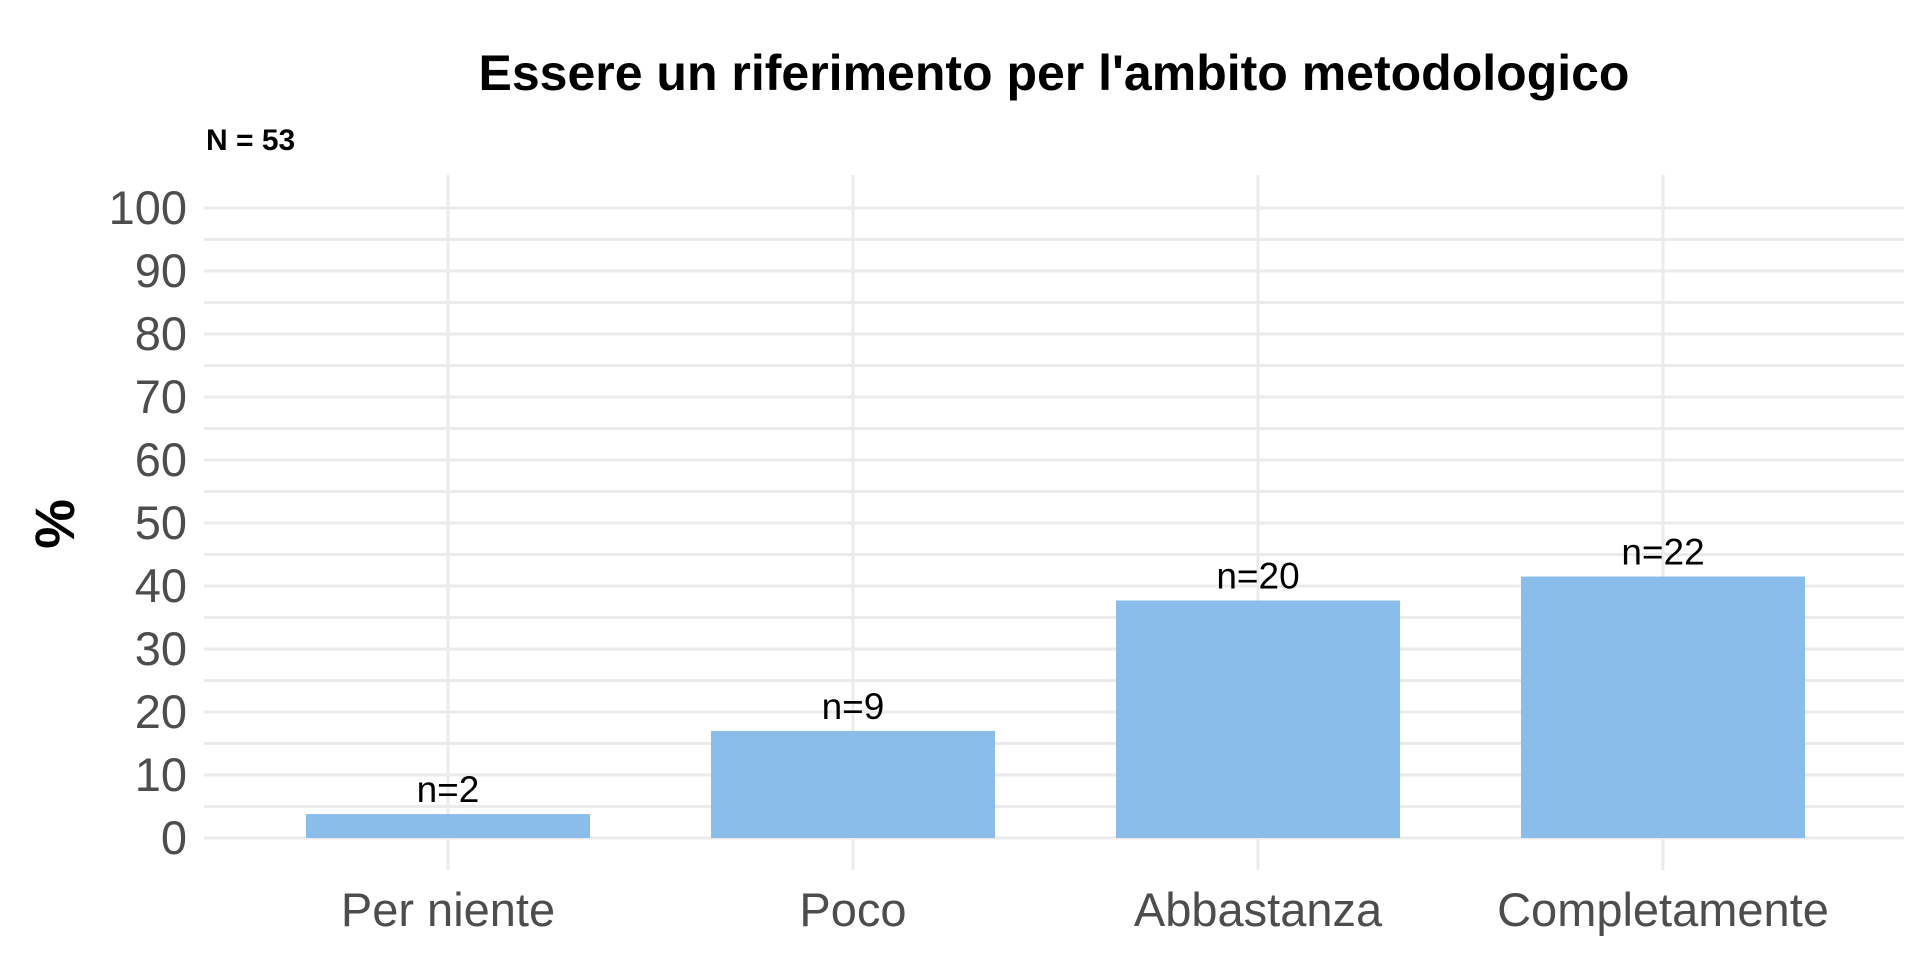 The width and height of the screenshot is (1920, 960). Describe the element at coordinates (448, 909) in the screenshot. I see `x-tick-label-0: Per niente` at that location.